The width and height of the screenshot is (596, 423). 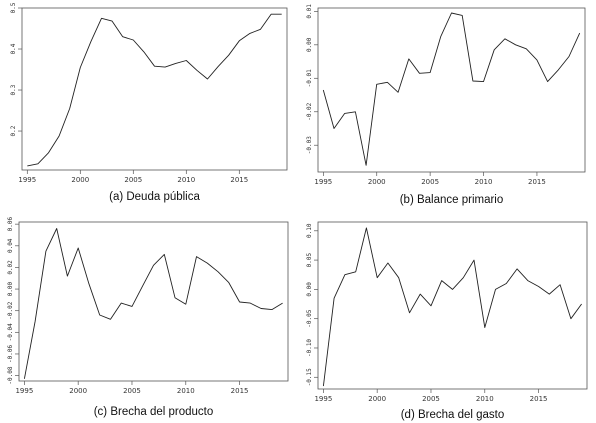 I want to click on y-tick-label: -0.15, so click(x=309, y=377).